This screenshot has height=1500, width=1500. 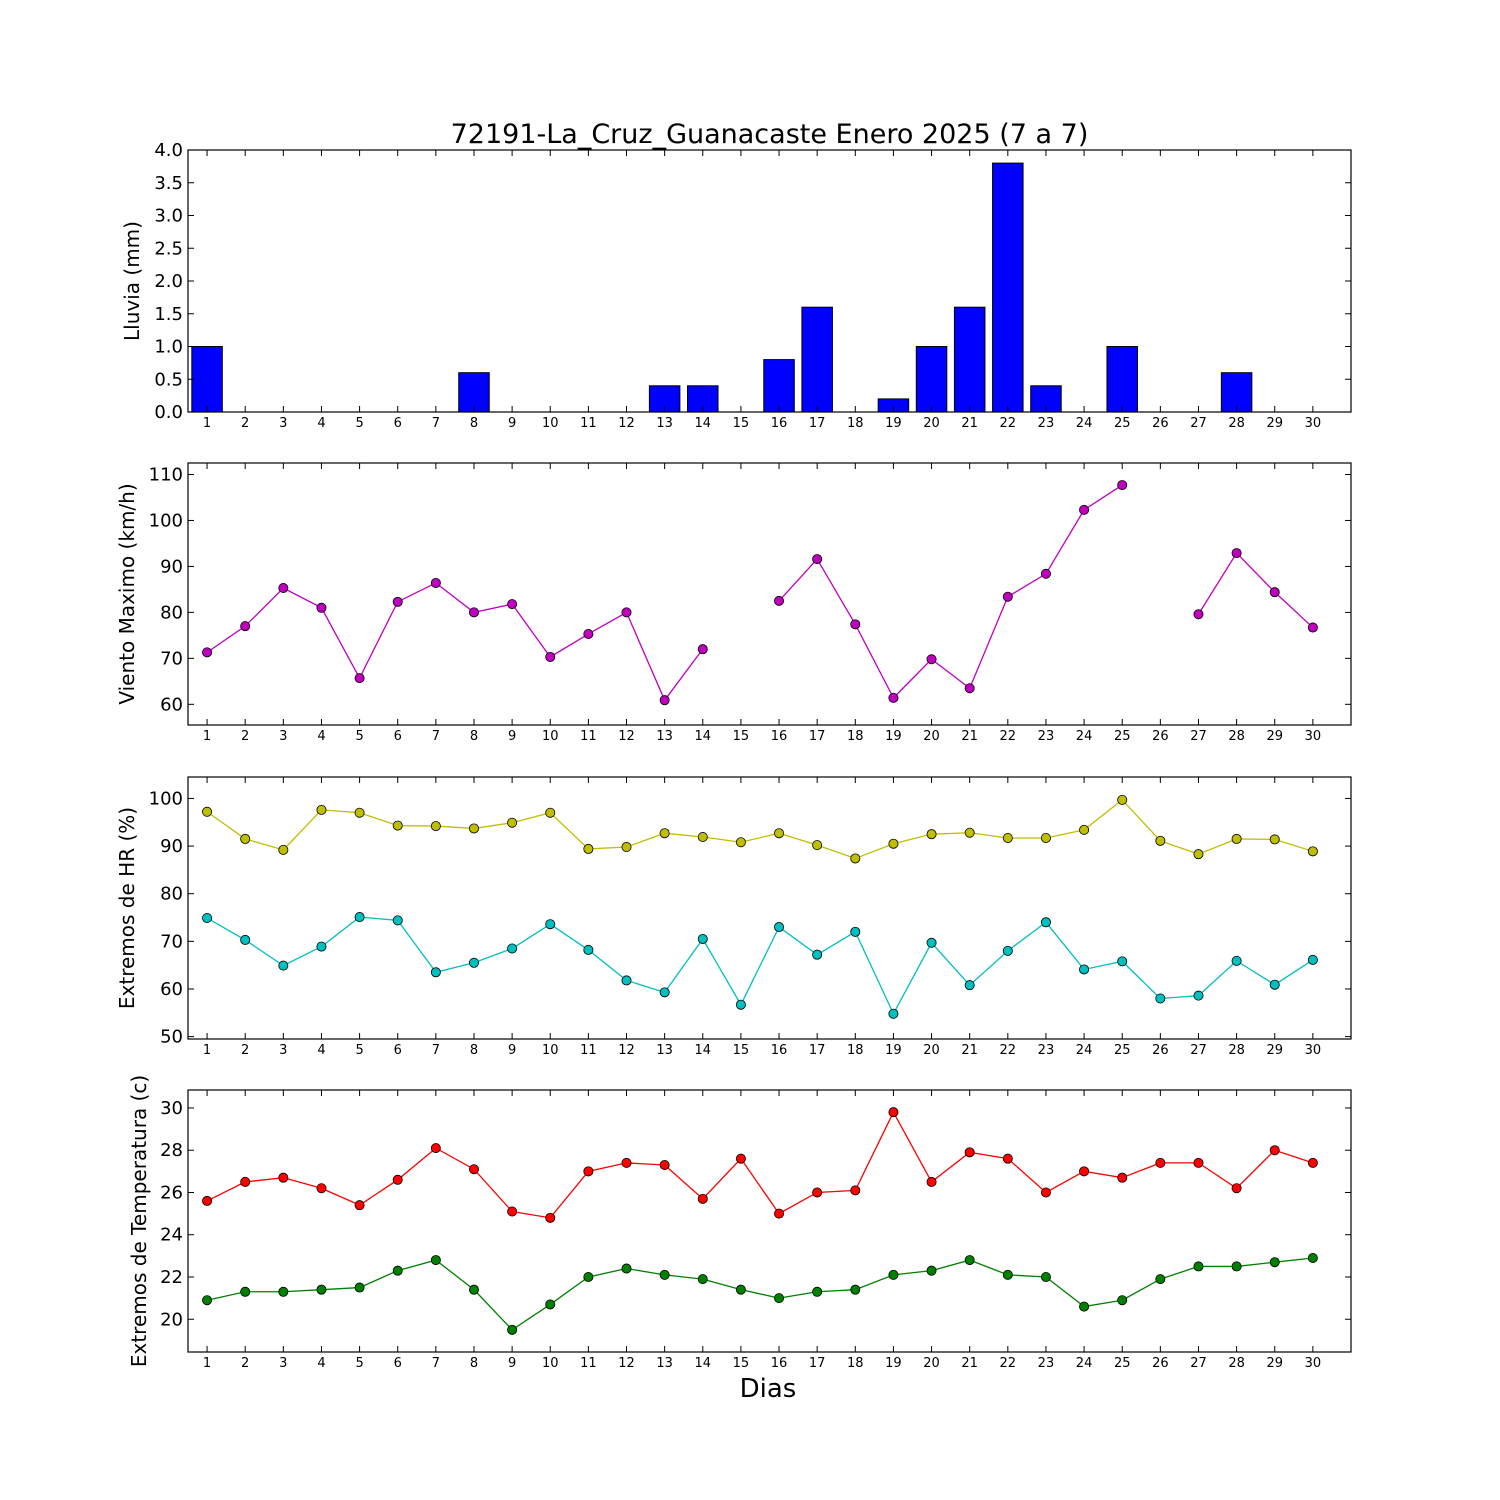 I want to click on x-tick-label: 23, so click(x=1046, y=423).